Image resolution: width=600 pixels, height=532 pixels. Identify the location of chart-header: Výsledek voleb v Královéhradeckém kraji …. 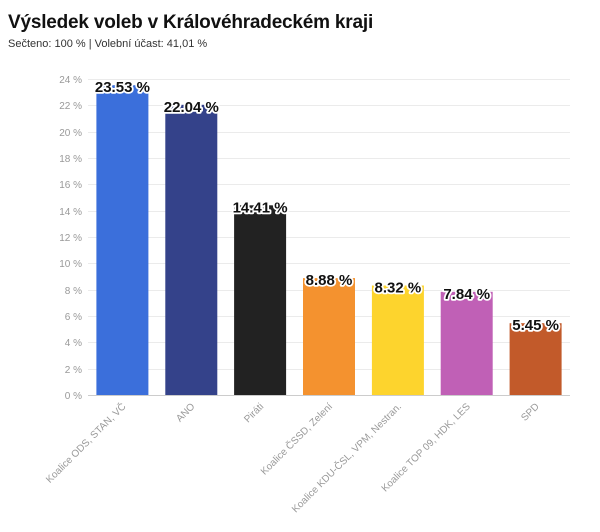
(300, 31).